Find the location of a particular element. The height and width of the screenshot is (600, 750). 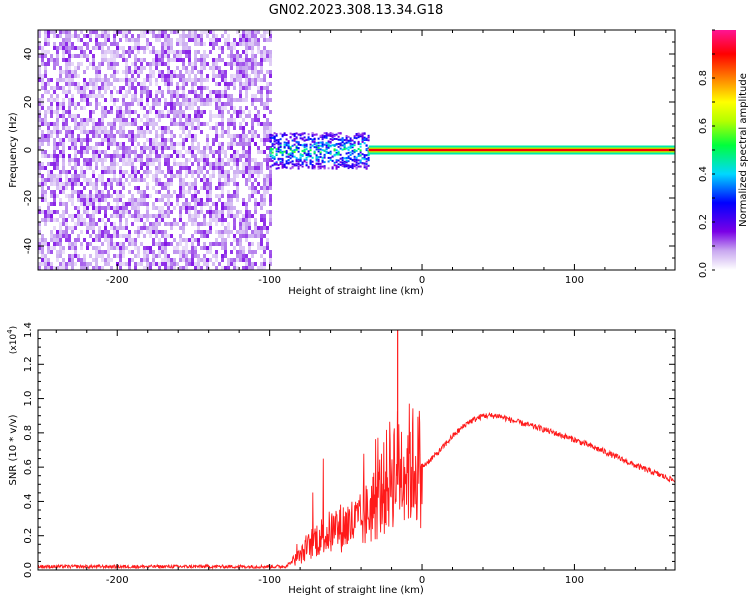

y-tick-label: 0.2 is located at coordinates (28, 536).